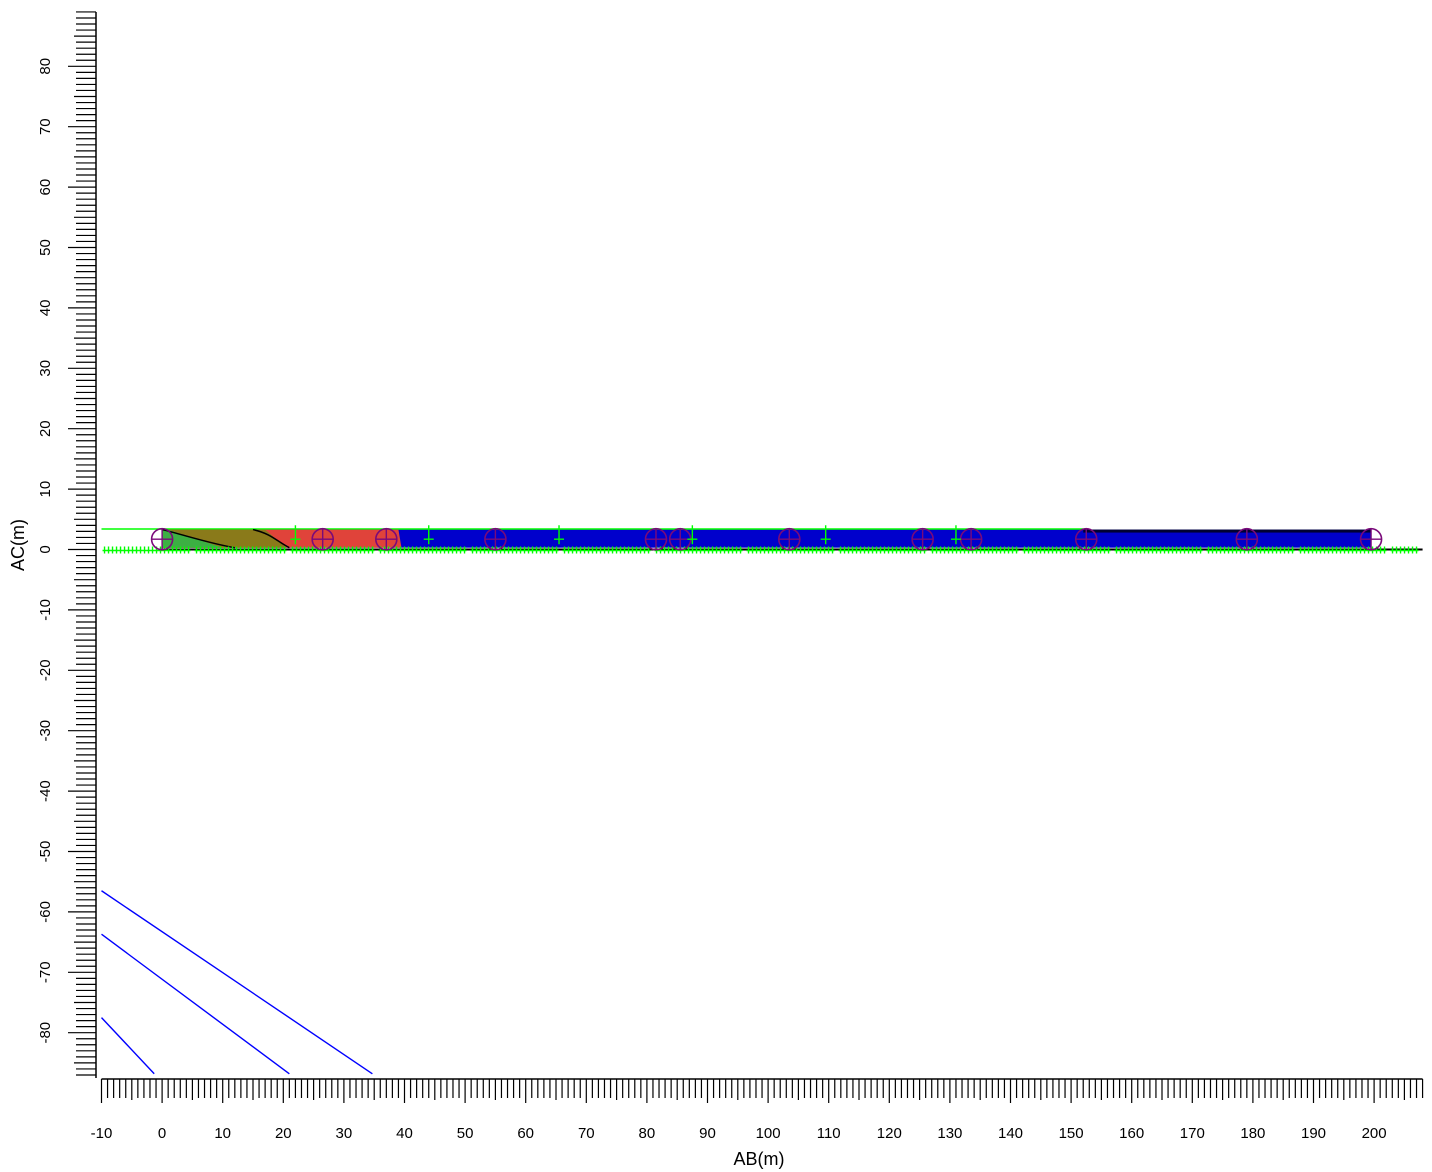 The image size is (1432, 1172). Describe the element at coordinates (1252, 1133) in the screenshot. I see `x-tick-label: 180` at that location.